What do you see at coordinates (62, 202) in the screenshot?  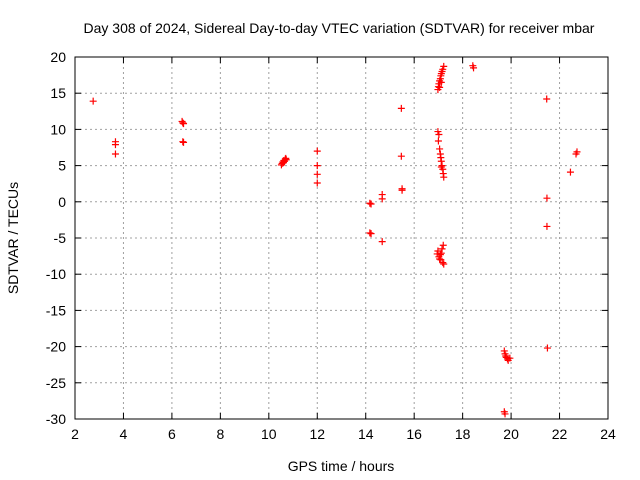 I see `y-tick-label: 0` at bounding box center [62, 202].